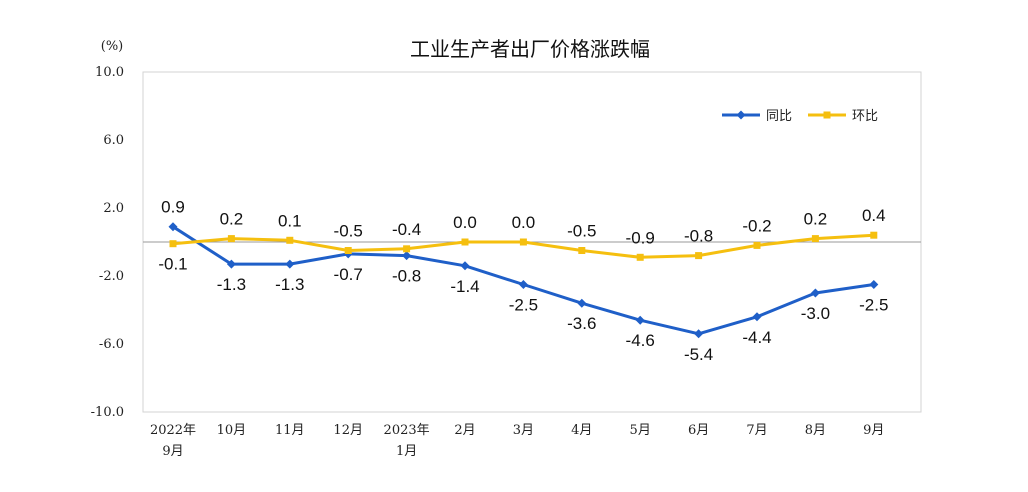 Image resolution: width=1028 pixels, height=492 pixels. I want to click on x-tick-label: 7月, so click(756, 430).